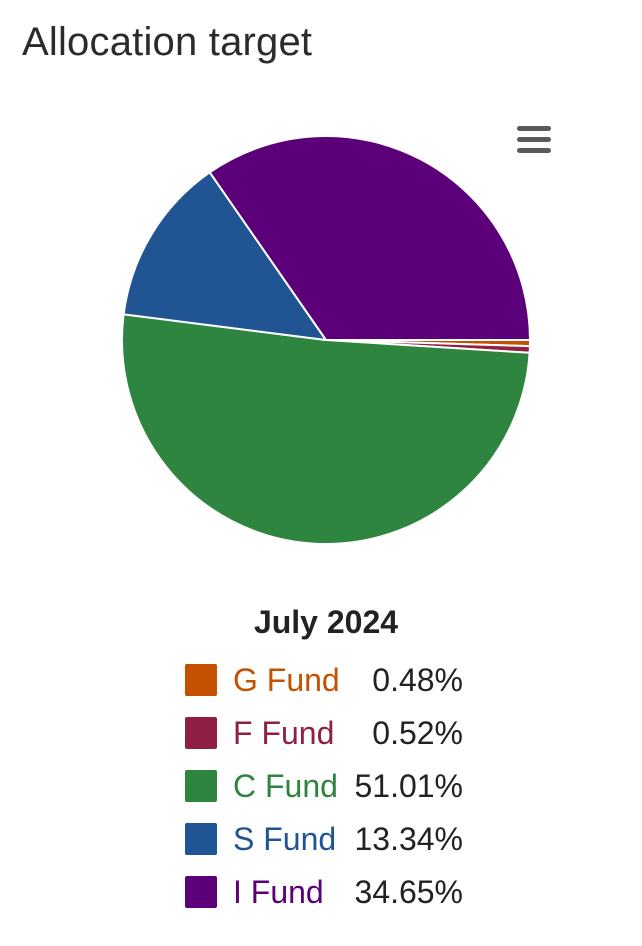 Image resolution: width=642 pixels, height=946 pixels. What do you see at coordinates (408, 786) in the screenshot?
I see `legend-value: 51.01%` at bounding box center [408, 786].